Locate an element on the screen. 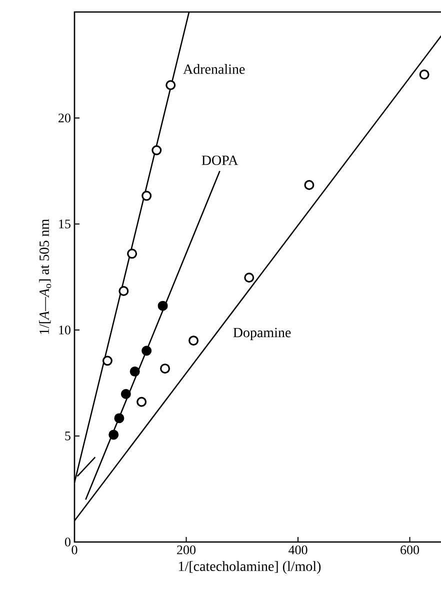 The height and width of the screenshot is (605, 441). x-tick-label: 200 is located at coordinates (186, 550).